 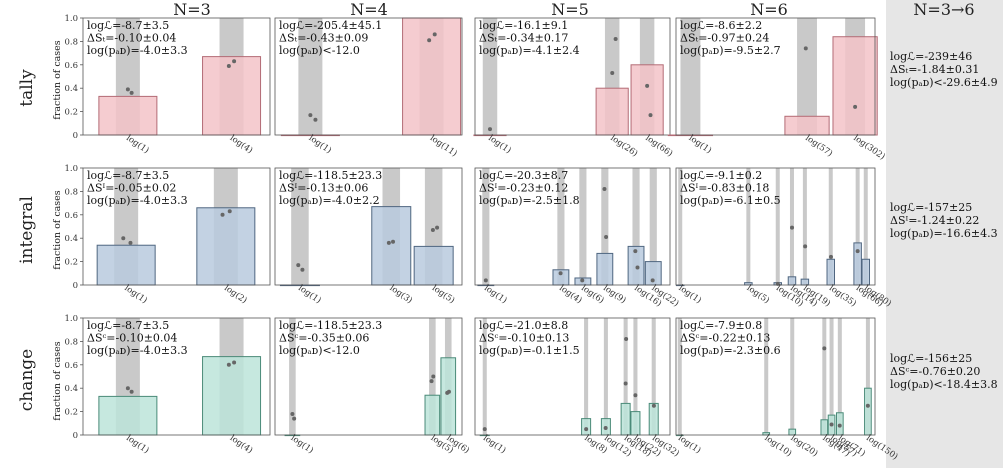 What do you see at coordinates (647, 100) in the screenshot?
I see `bar-log(66)` at bounding box center [647, 100].